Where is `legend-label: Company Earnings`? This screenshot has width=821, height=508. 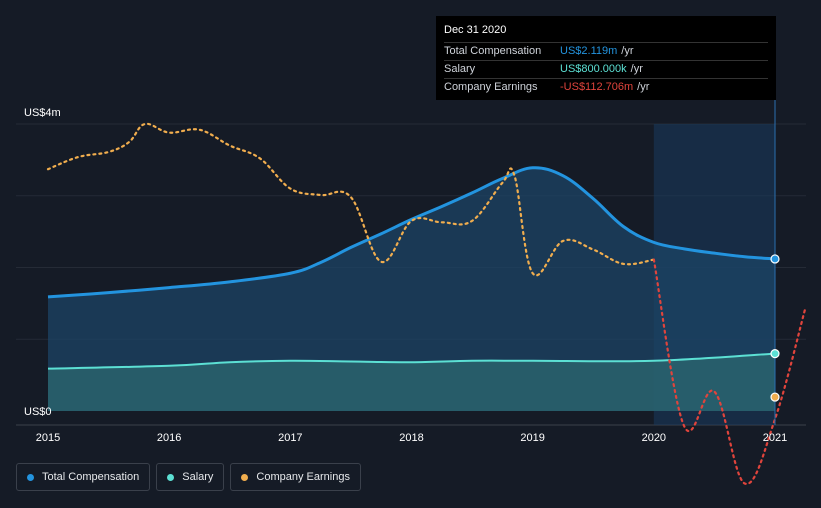 legend-label: Company Earnings is located at coordinates (303, 477).